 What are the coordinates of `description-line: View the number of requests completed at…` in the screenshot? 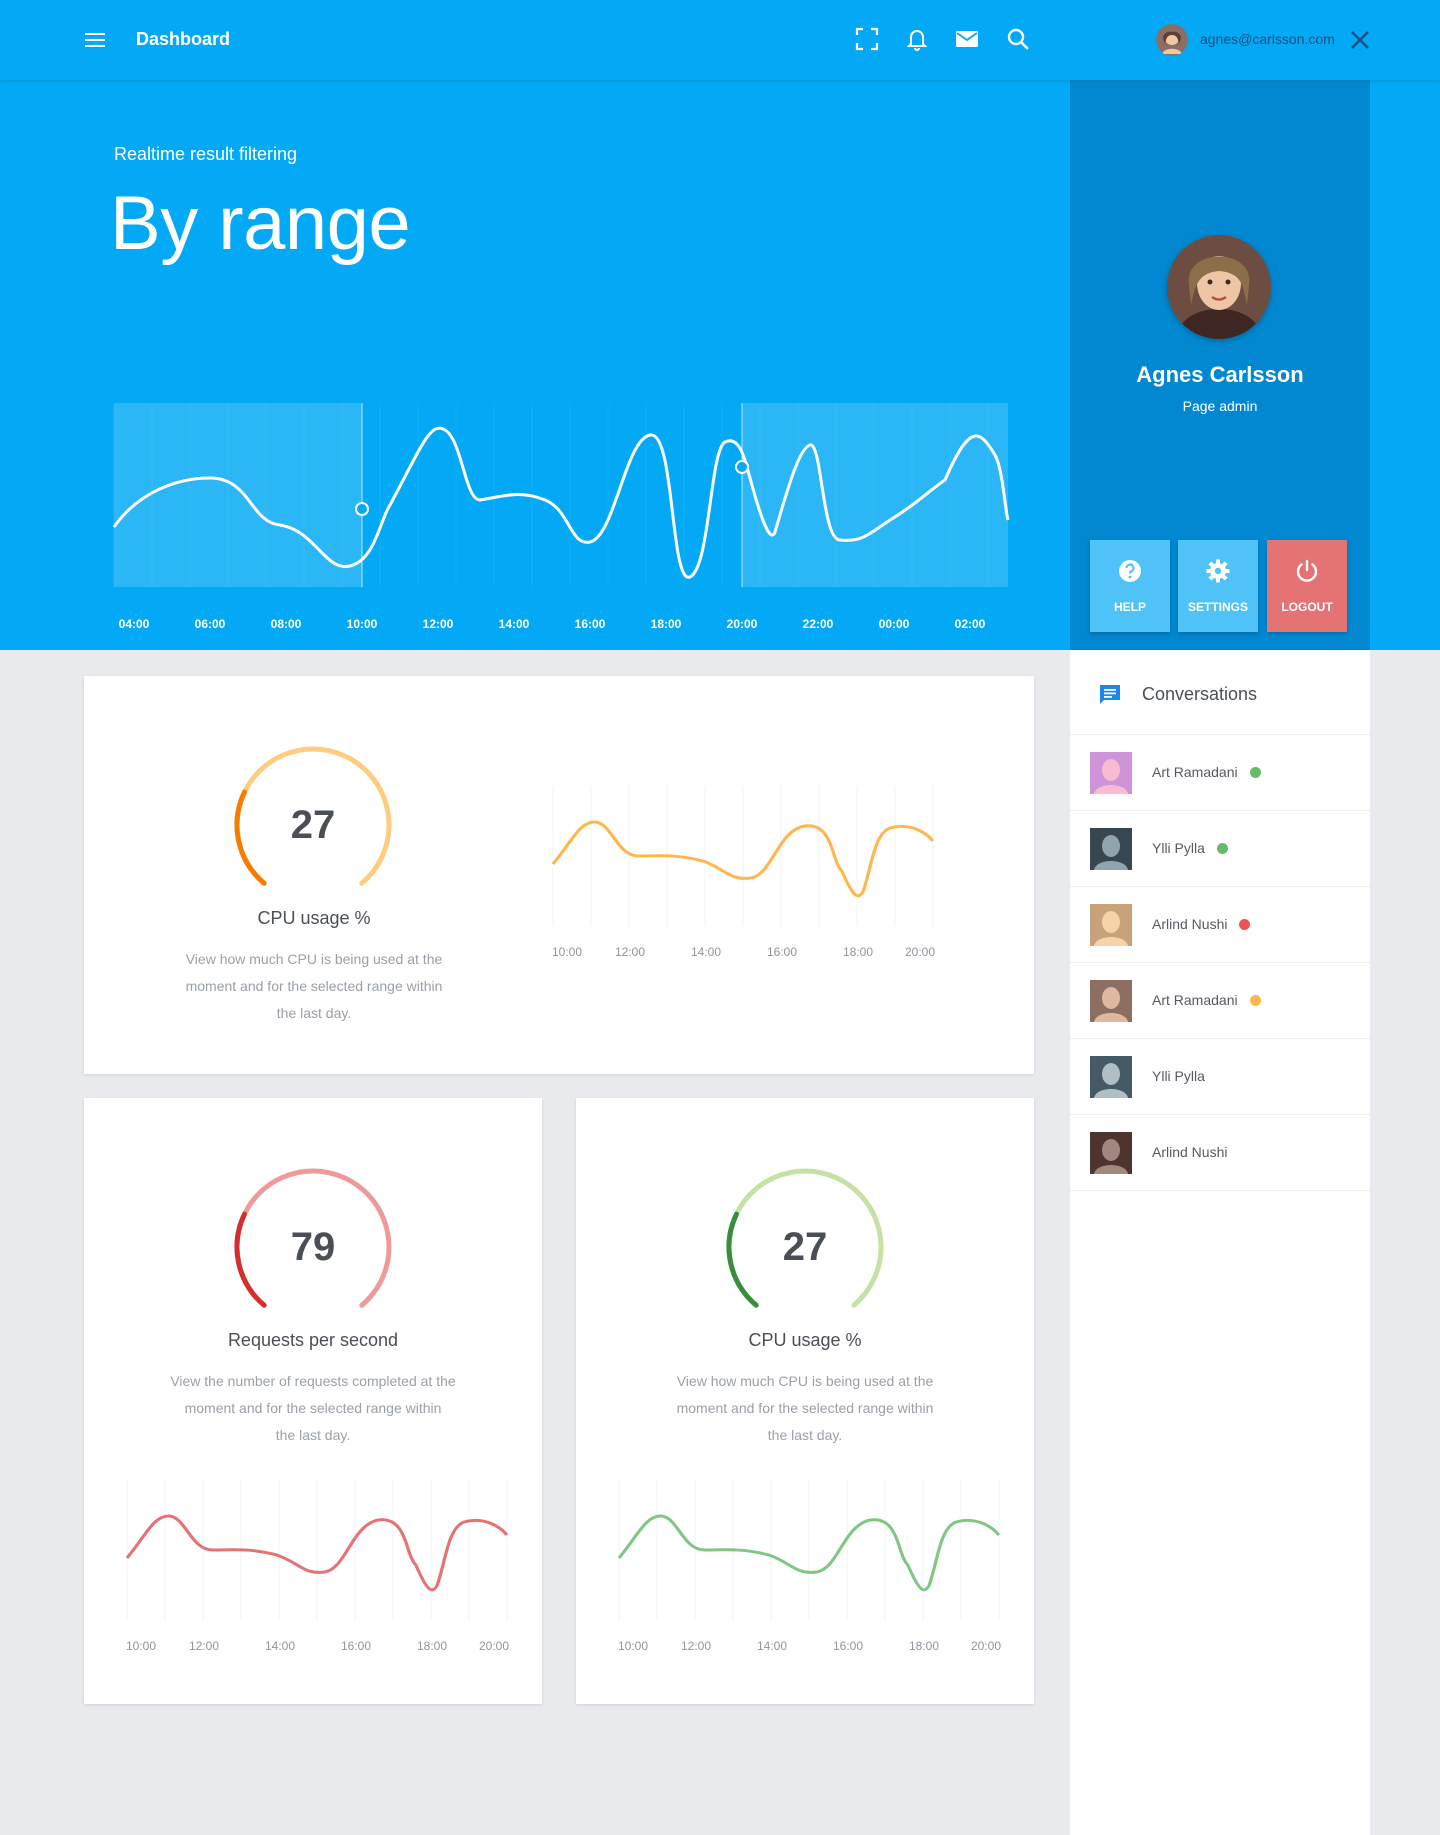 It's located at (313, 1381).